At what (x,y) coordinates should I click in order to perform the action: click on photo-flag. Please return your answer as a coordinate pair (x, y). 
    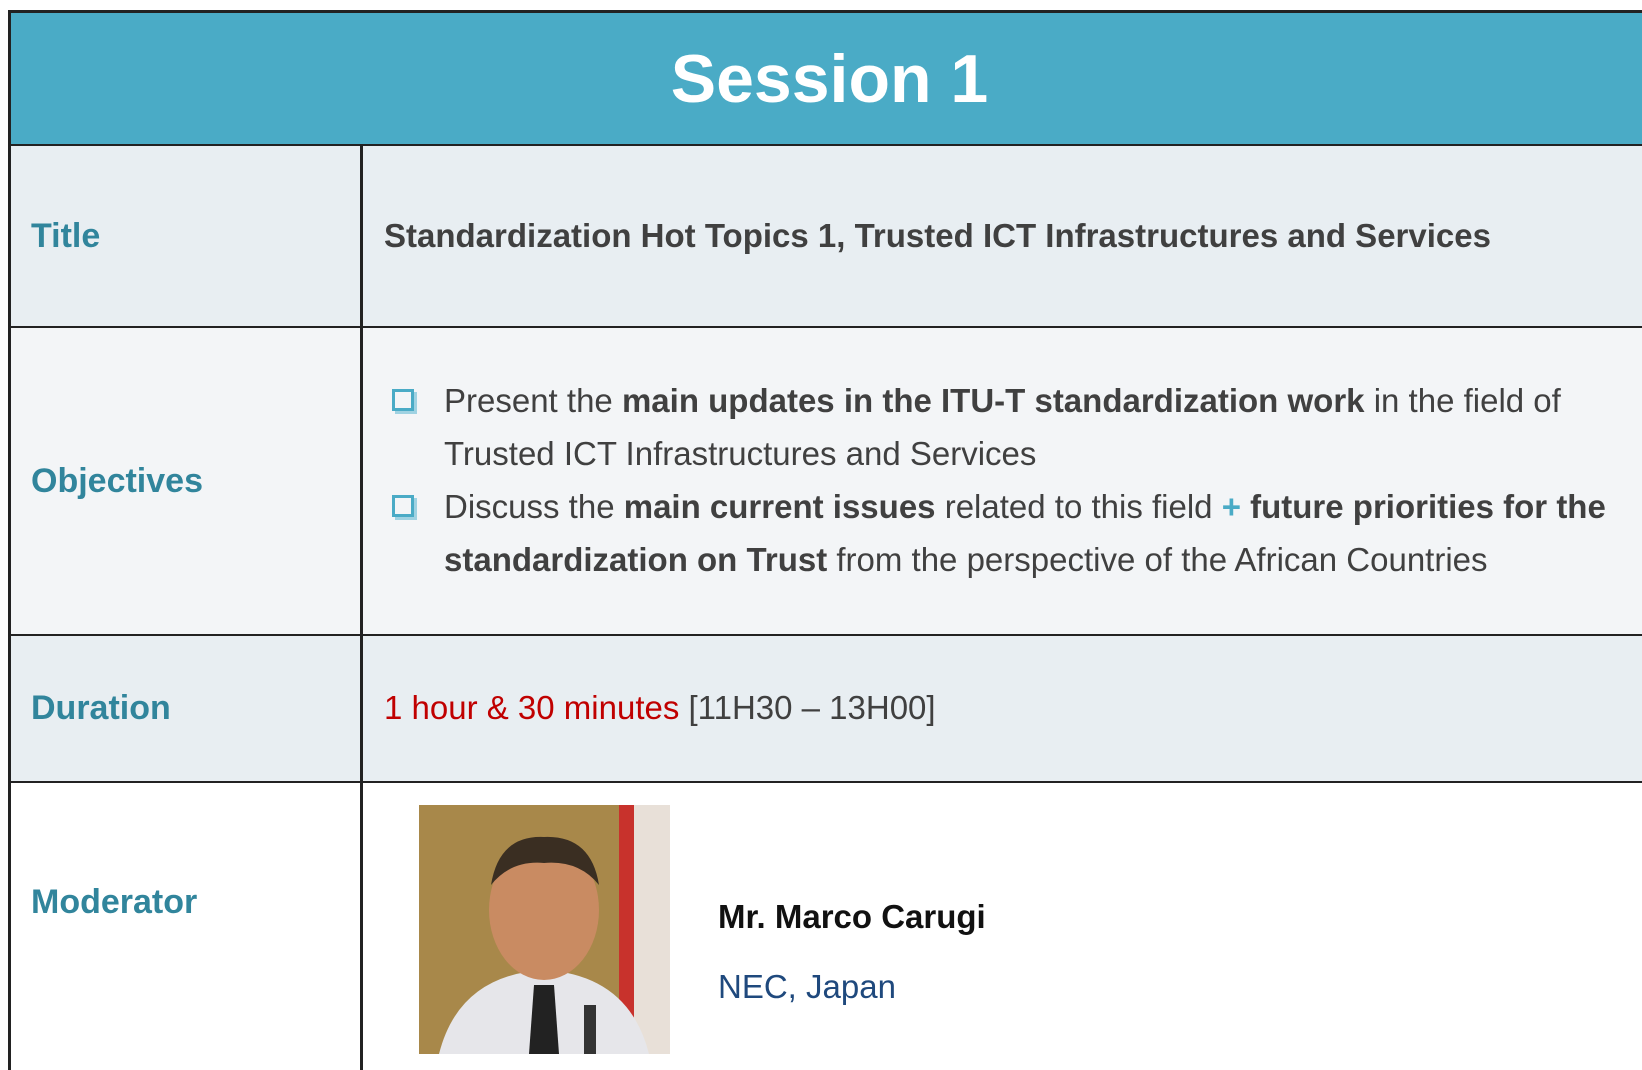
    Looking at the image, I should click on (652, 929).